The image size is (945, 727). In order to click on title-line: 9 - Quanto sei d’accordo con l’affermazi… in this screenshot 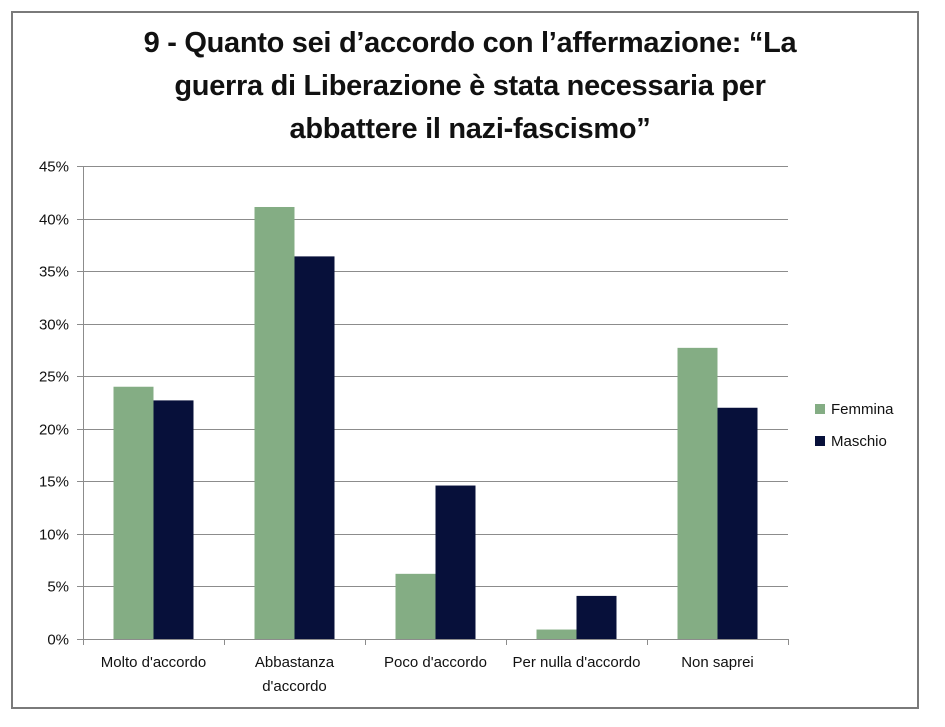, I will do `click(470, 43)`.